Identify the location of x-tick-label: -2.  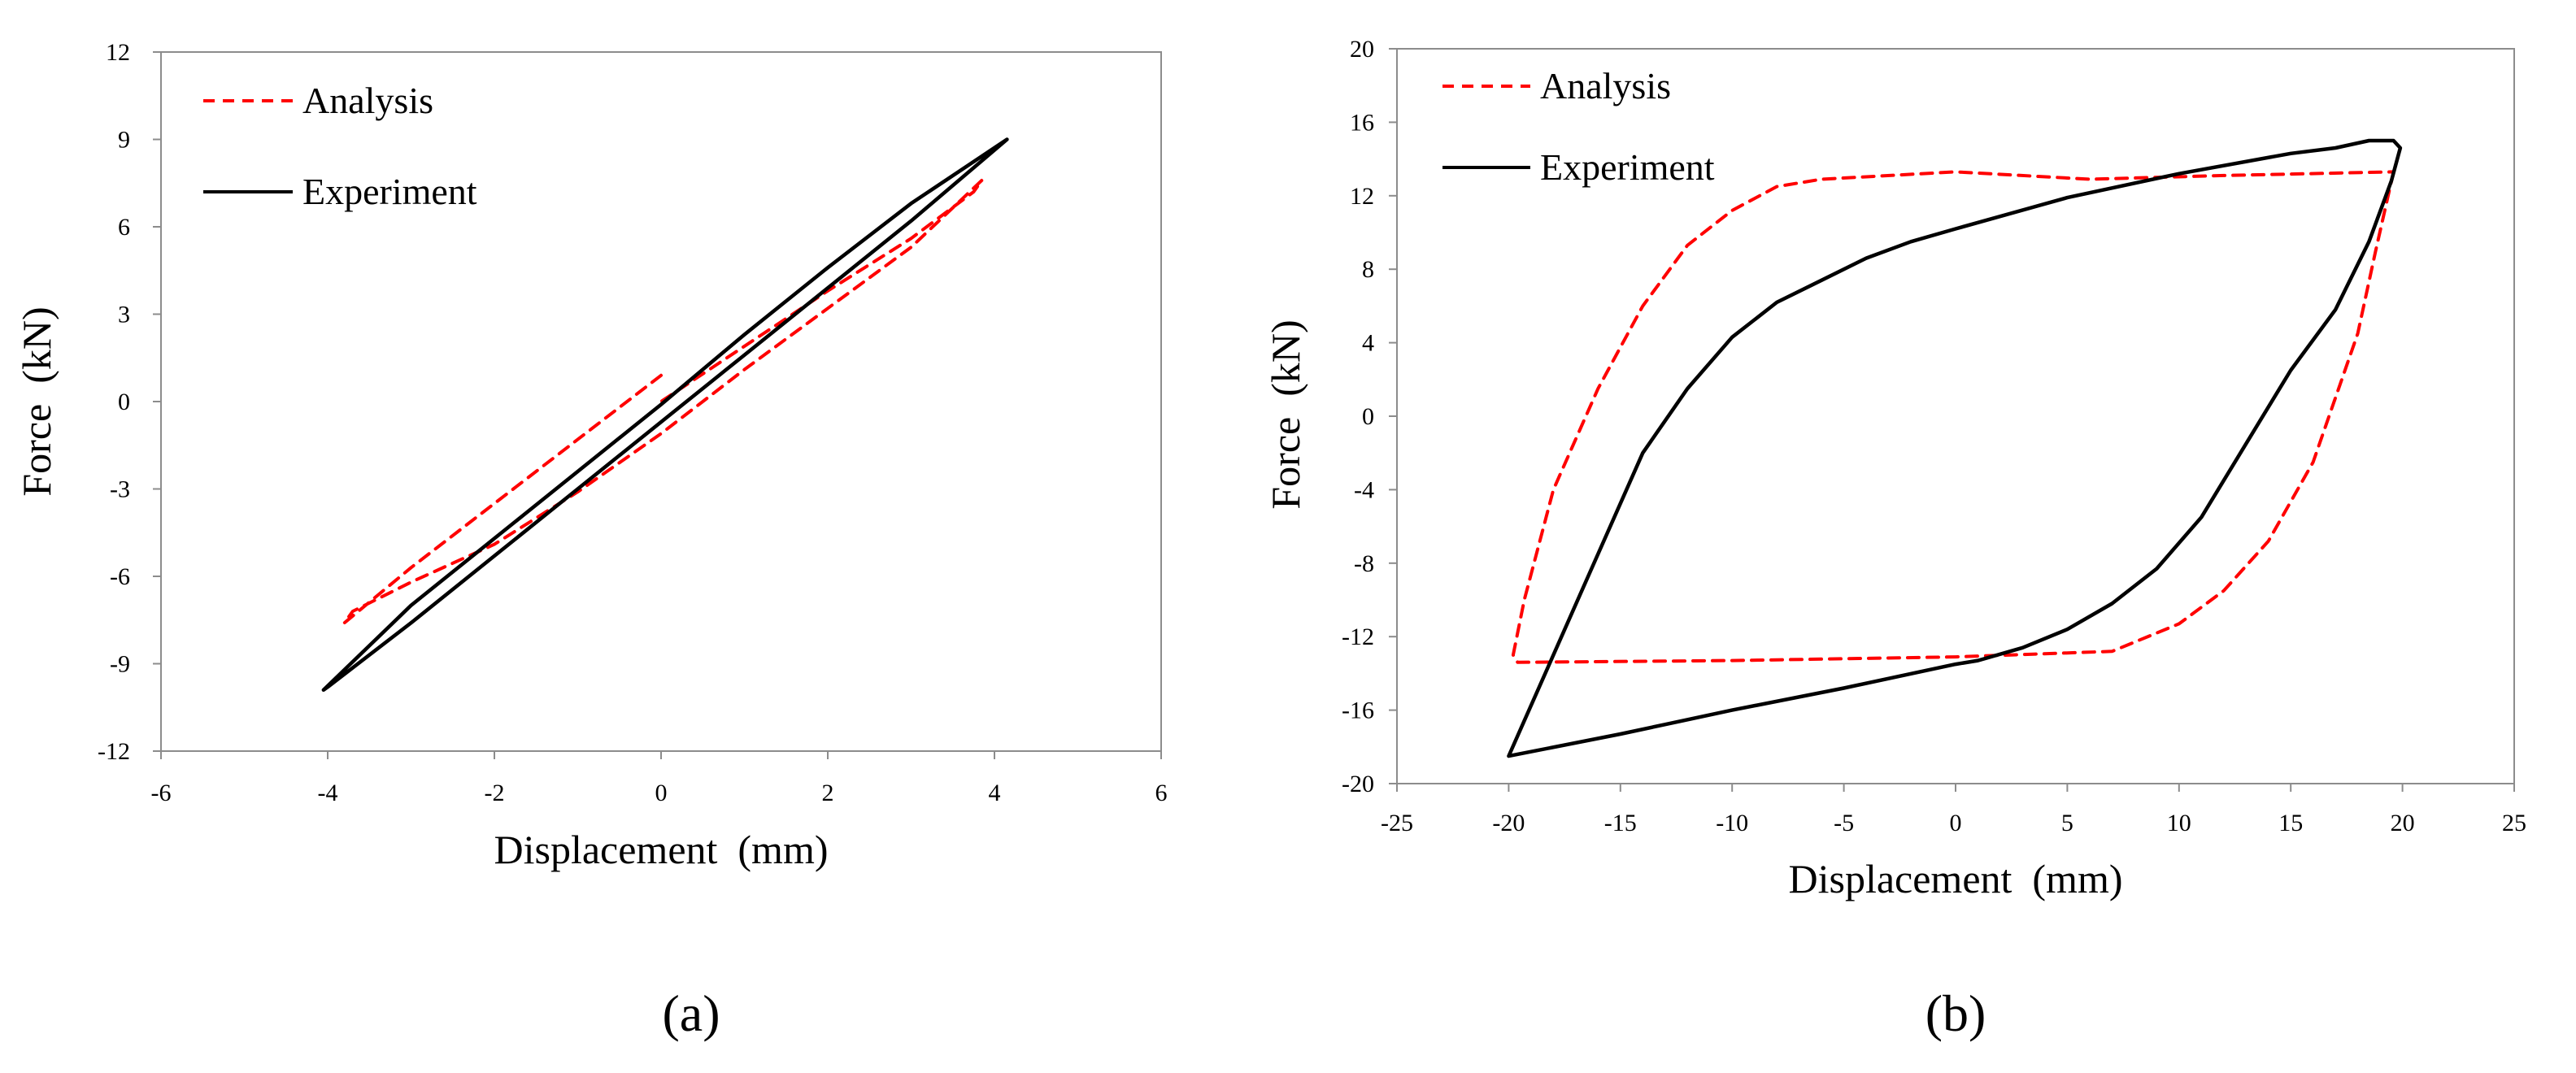
(495, 793).